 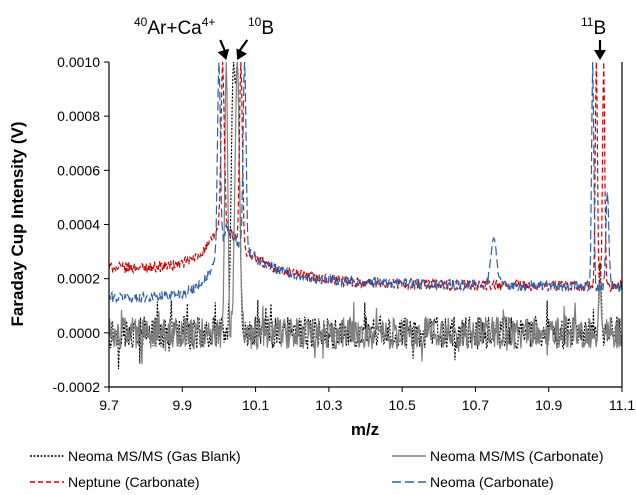 What do you see at coordinates (109, 405) in the screenshot?
I see `x-tick-label: 9.7` at bounding box center [109, 405].